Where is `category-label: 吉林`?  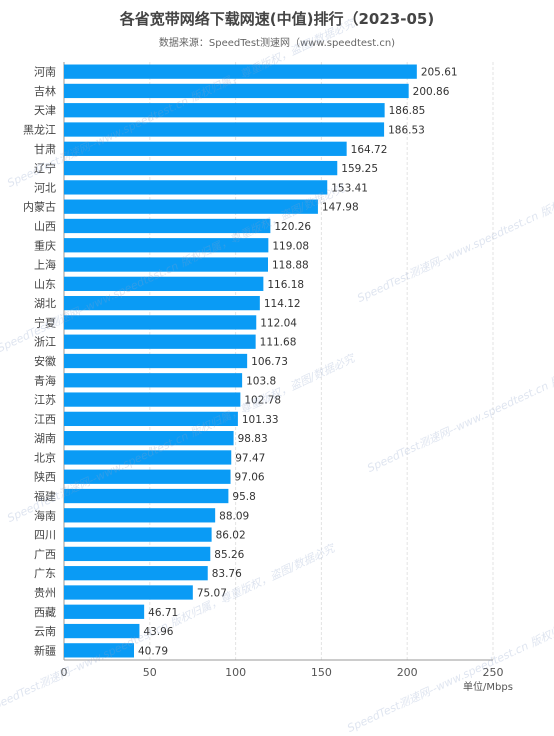
category-label: 吉林 is located at coordinates (45, 91).